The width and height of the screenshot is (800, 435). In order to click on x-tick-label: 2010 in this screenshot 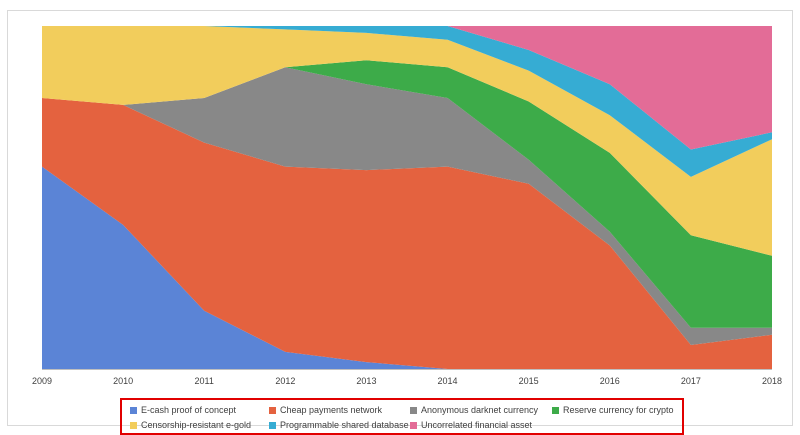, I will do `click(123, 381)`.